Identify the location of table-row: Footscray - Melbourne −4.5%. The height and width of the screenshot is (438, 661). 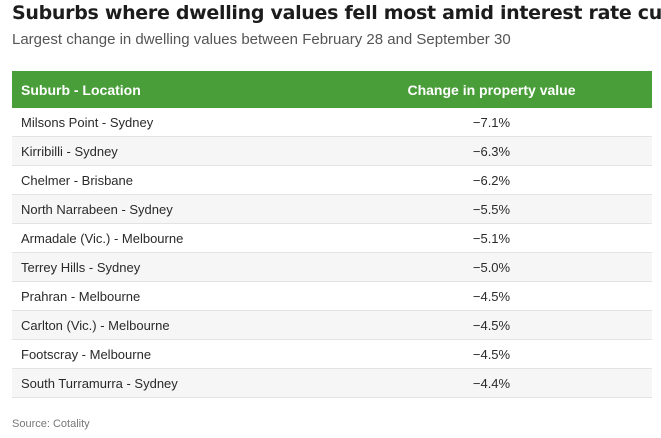
(332, 354).